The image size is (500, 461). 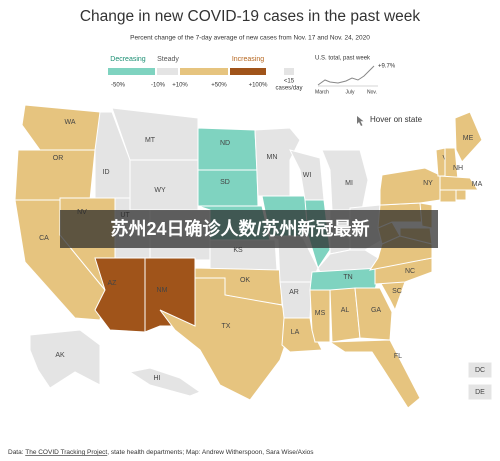 I want to click on state-label: CA, so click(x=44, y=238).